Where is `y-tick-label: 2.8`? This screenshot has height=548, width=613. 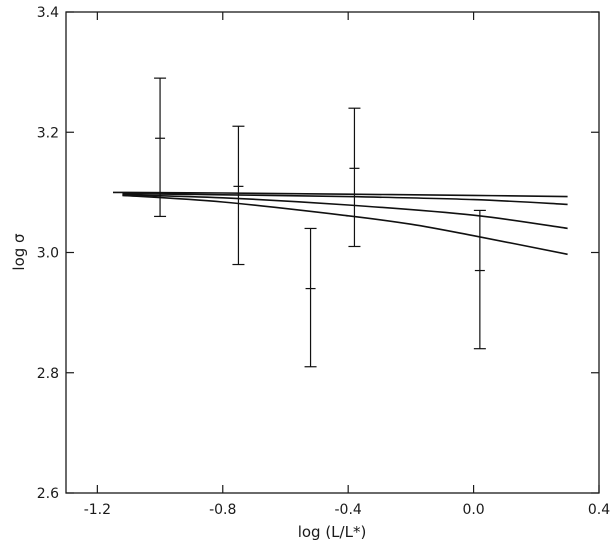 y-tick-label: 2.8 is located at coordinates (48, 374).